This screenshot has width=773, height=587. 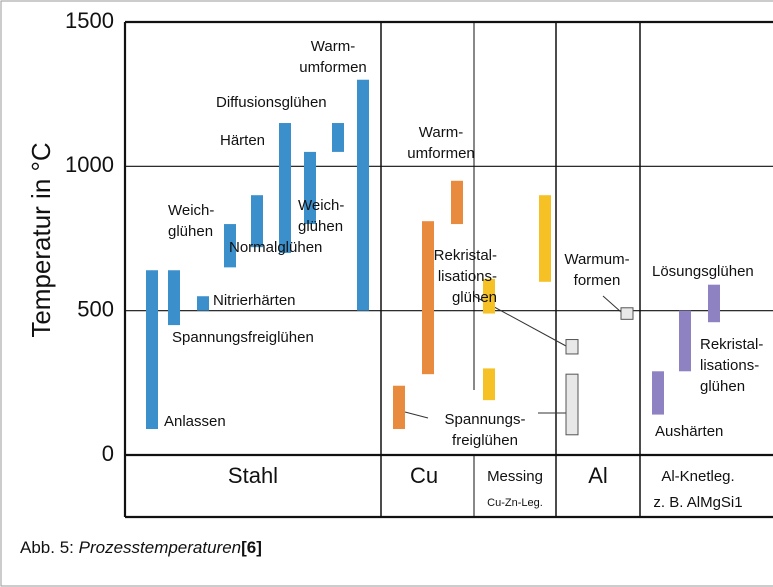 What do you see at coordinates (515, 503) in the screenshot?
I see `category-sublabel: Cu-Zn-Leg.` at bounding box center [515, 503].